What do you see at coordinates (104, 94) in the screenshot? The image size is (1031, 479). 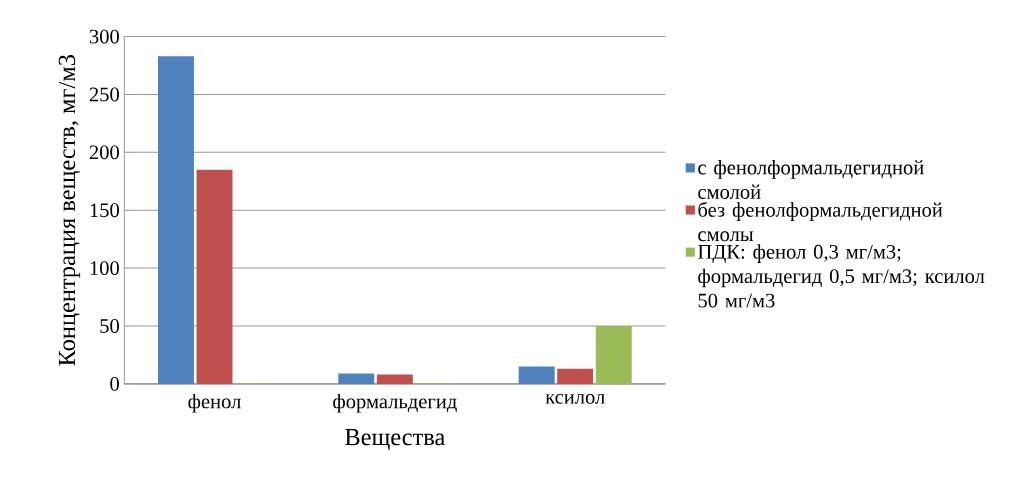 I see `y-tick-label: 250` at bounding box center [104, 94].